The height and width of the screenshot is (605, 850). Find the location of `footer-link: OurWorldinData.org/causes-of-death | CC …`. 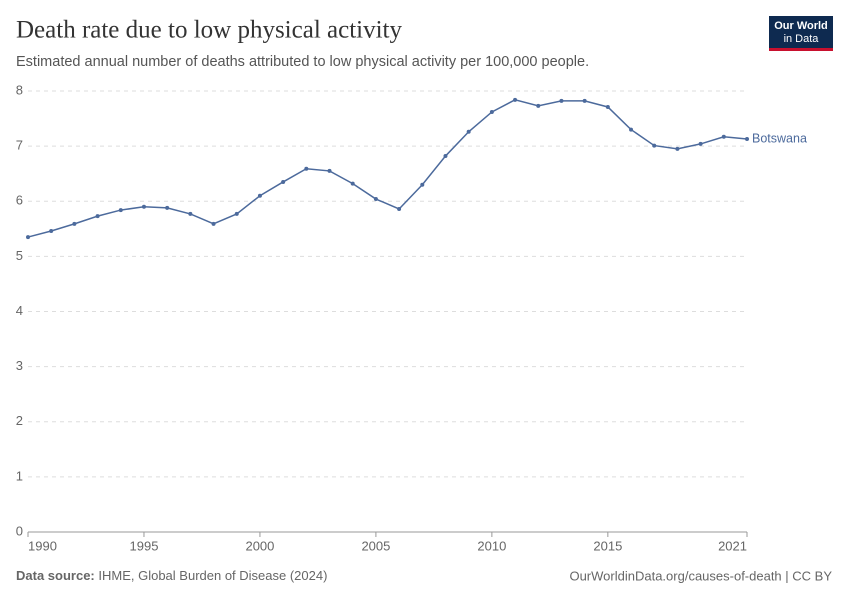

footer-link: OurWorldinData.org/causes-of-death | CC … is located at coordinates (700, 575).